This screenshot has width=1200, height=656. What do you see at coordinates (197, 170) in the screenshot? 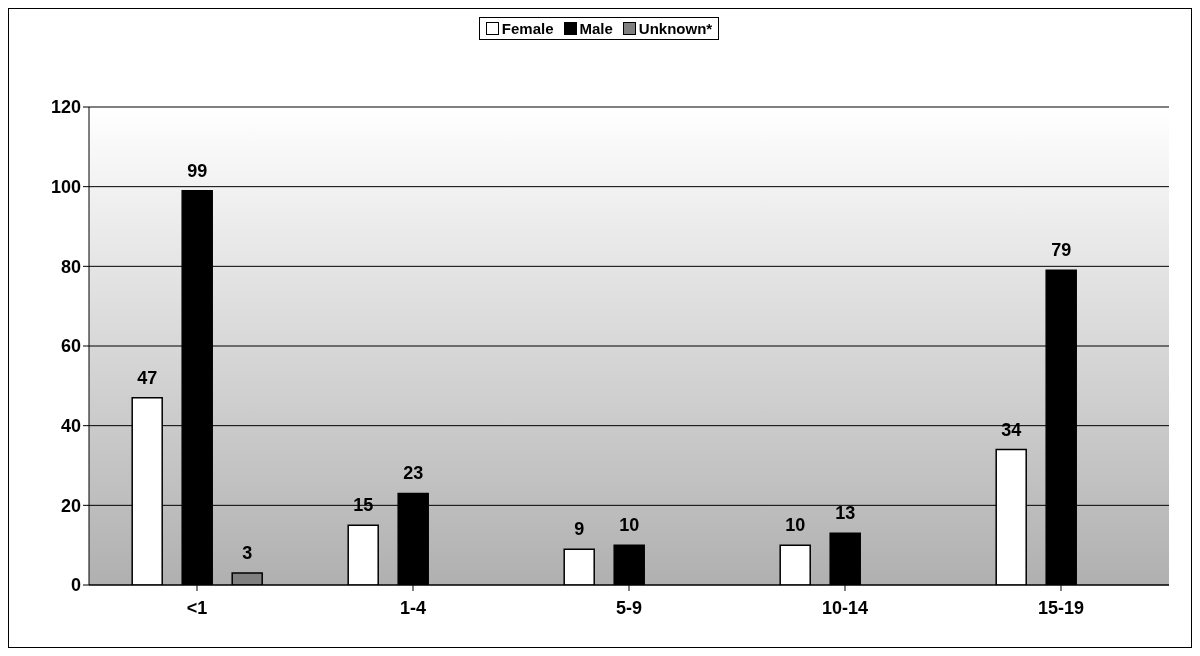
I see `data-label: 99` at bounding box center [197, 170].